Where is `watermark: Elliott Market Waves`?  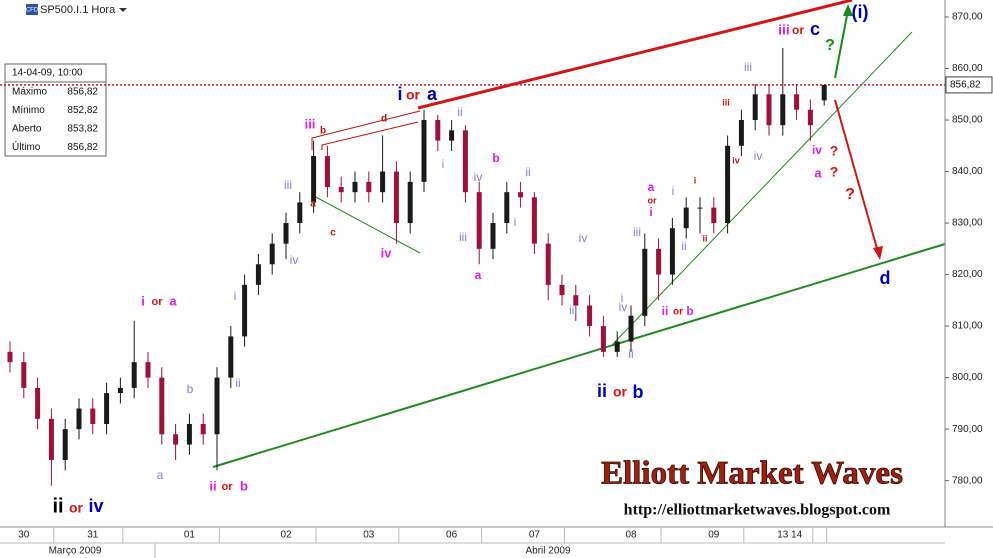
watermark: Elliott Market Waves is located at coordinates (752, 474).